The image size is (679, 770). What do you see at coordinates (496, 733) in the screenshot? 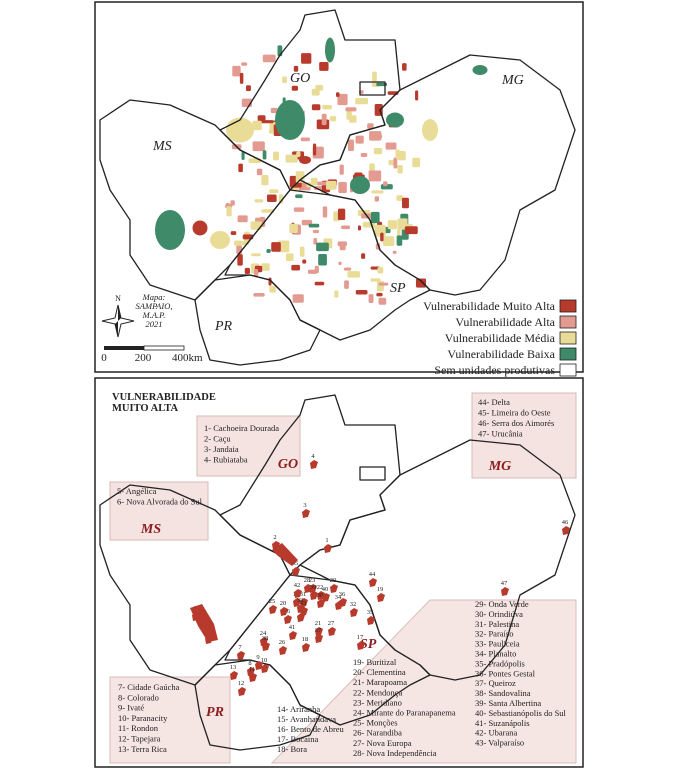
I see `list-item: 42- Ubarana` at bounding box center [496, 733].